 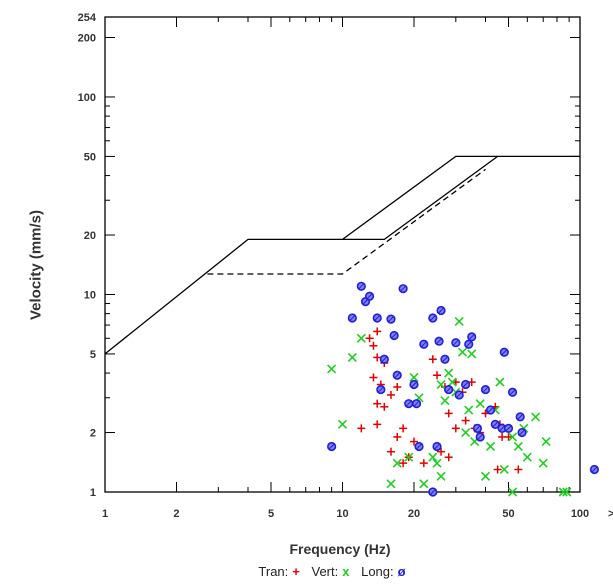 I want to click on legend-symbol-long: ø, so click(x=401, y=571).